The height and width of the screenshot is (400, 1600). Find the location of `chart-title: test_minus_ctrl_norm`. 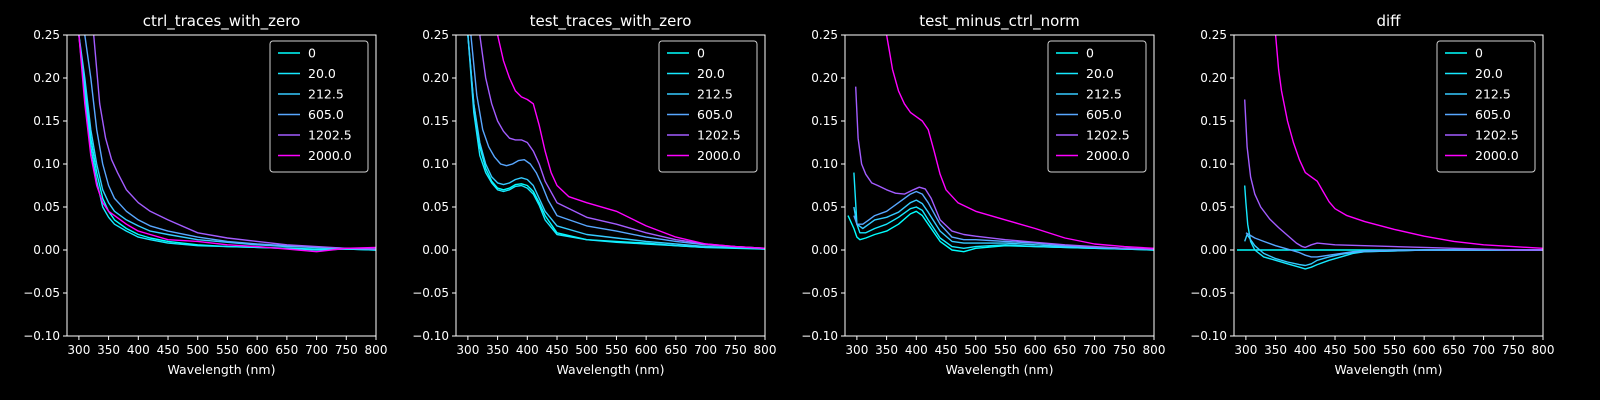

chart-title: test_minus_ctrl_norm is located at coordinates (999, 21).